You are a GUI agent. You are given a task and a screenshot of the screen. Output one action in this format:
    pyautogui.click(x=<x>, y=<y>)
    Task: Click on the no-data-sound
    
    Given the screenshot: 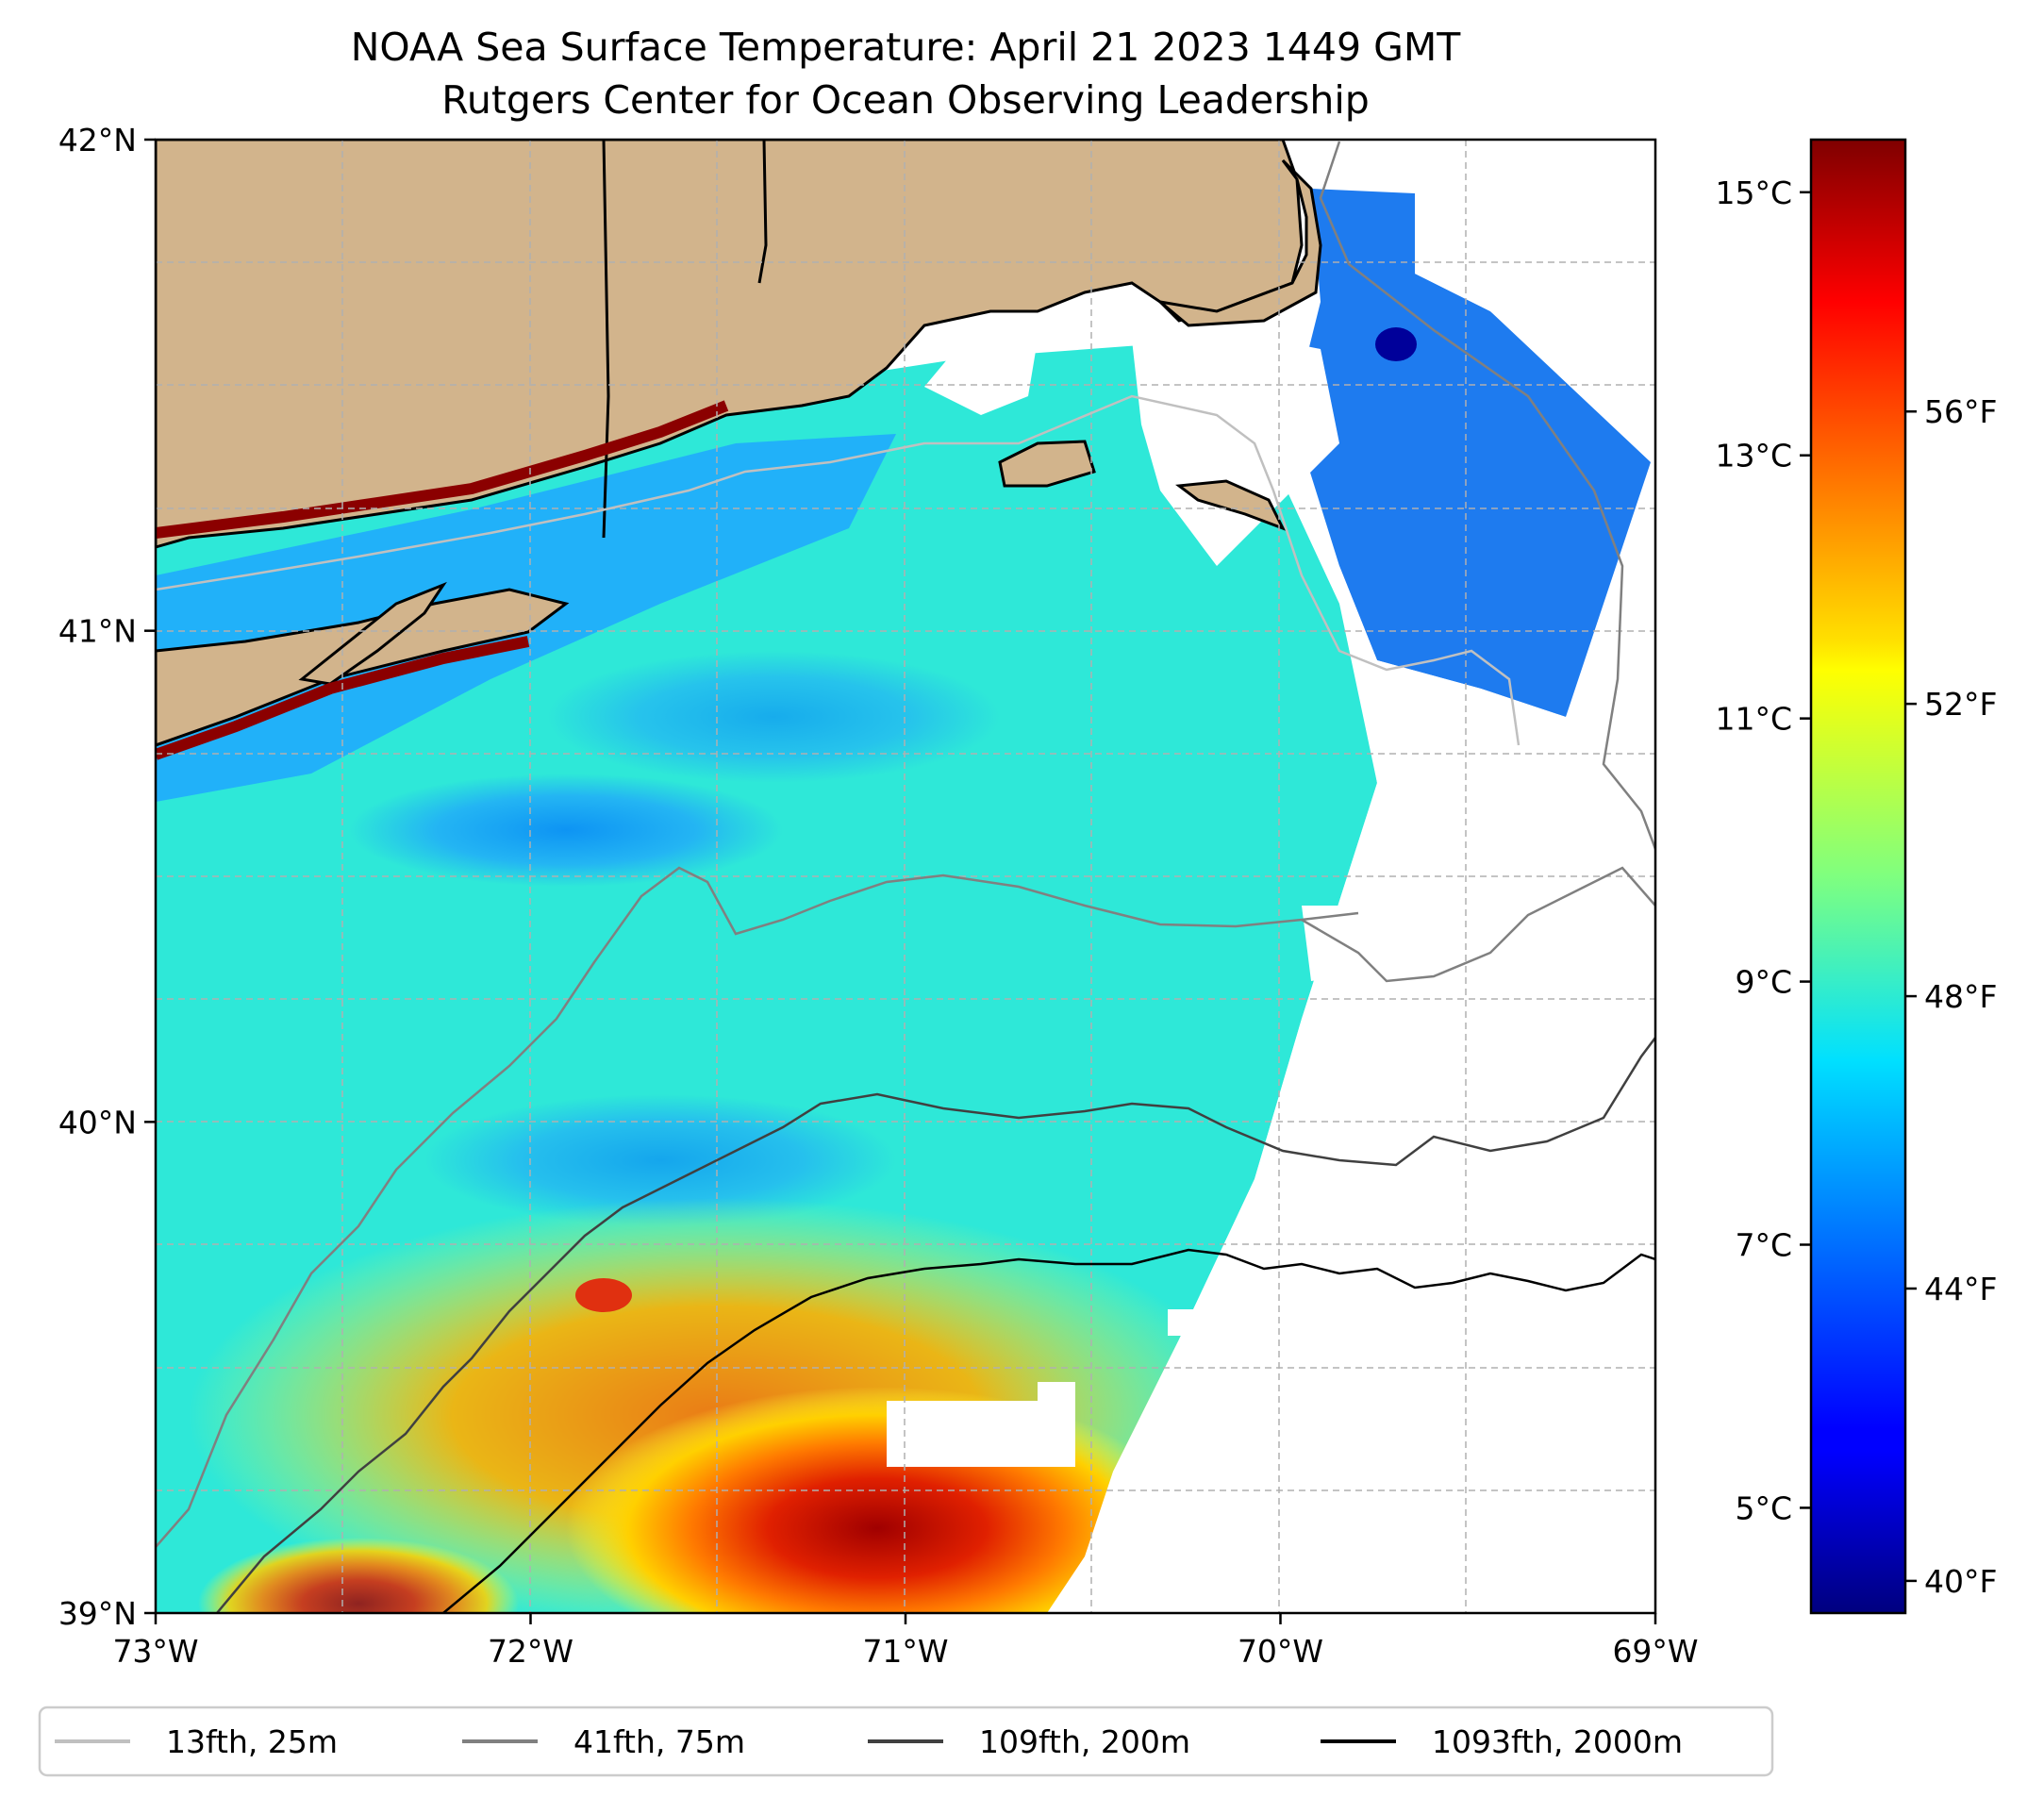 What is the action you would take?
    pyautogui.click(x=981, y=372)
    